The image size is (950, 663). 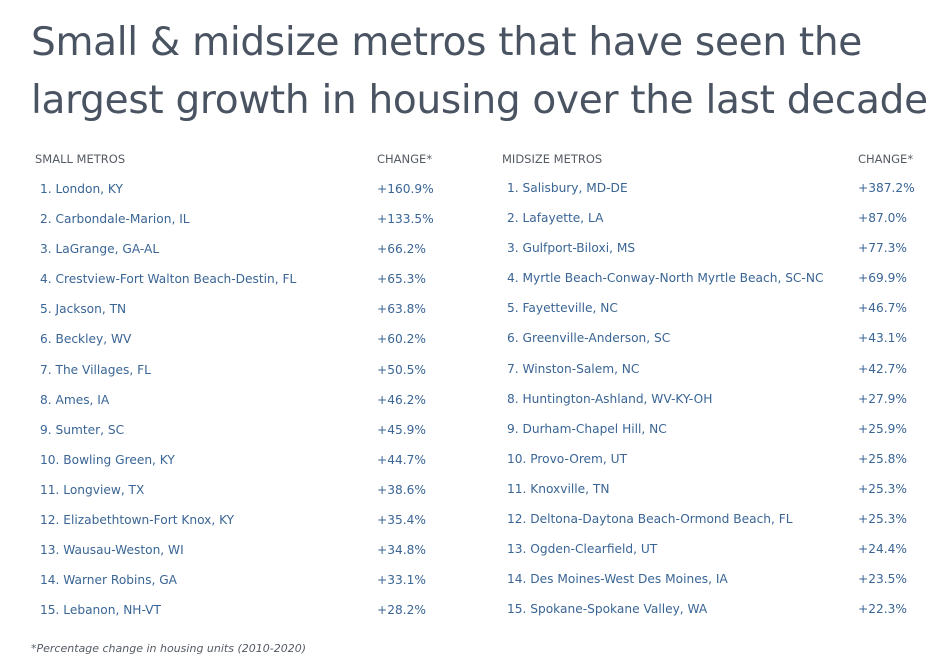 I want to click on table-row: 10. Bowling Green, KY +44.7%, so click(x=245, y=468).